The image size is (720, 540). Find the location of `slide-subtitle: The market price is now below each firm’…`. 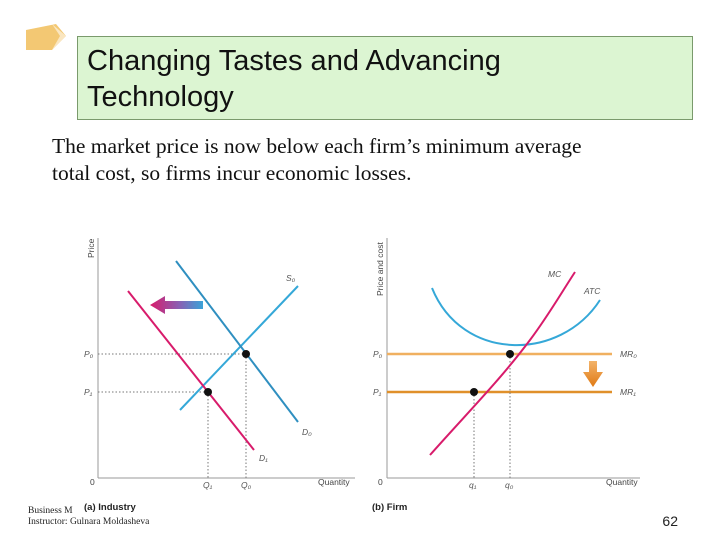

slide-subtitle: The market price is now below each firm’… is located at coordinates (317, 159).